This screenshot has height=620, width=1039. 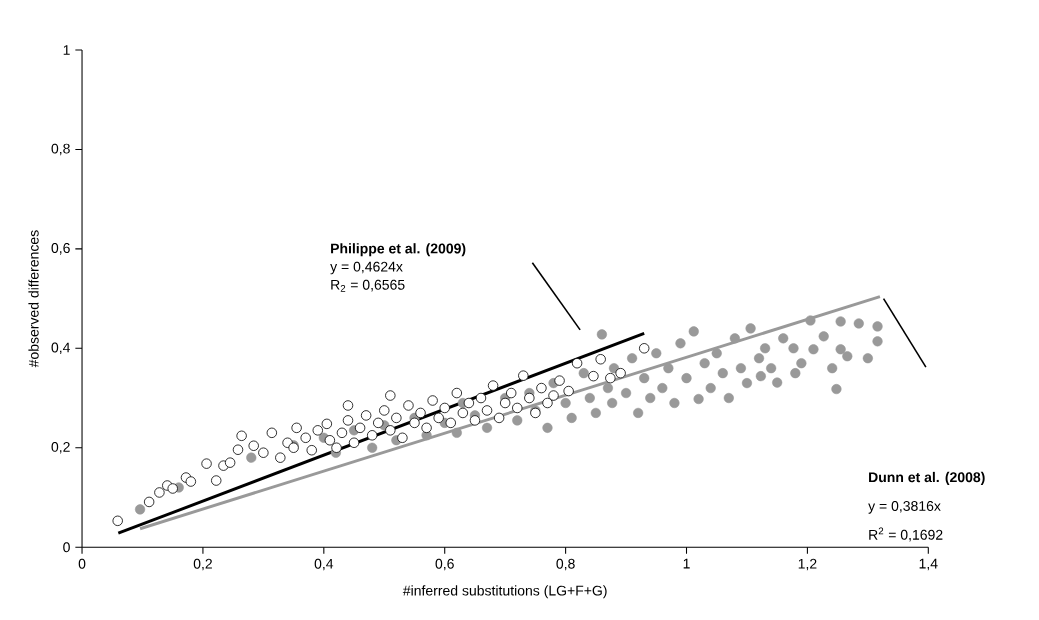 I want to click on annotation: Philippe et al. (2009), so click(x=398, y=250).